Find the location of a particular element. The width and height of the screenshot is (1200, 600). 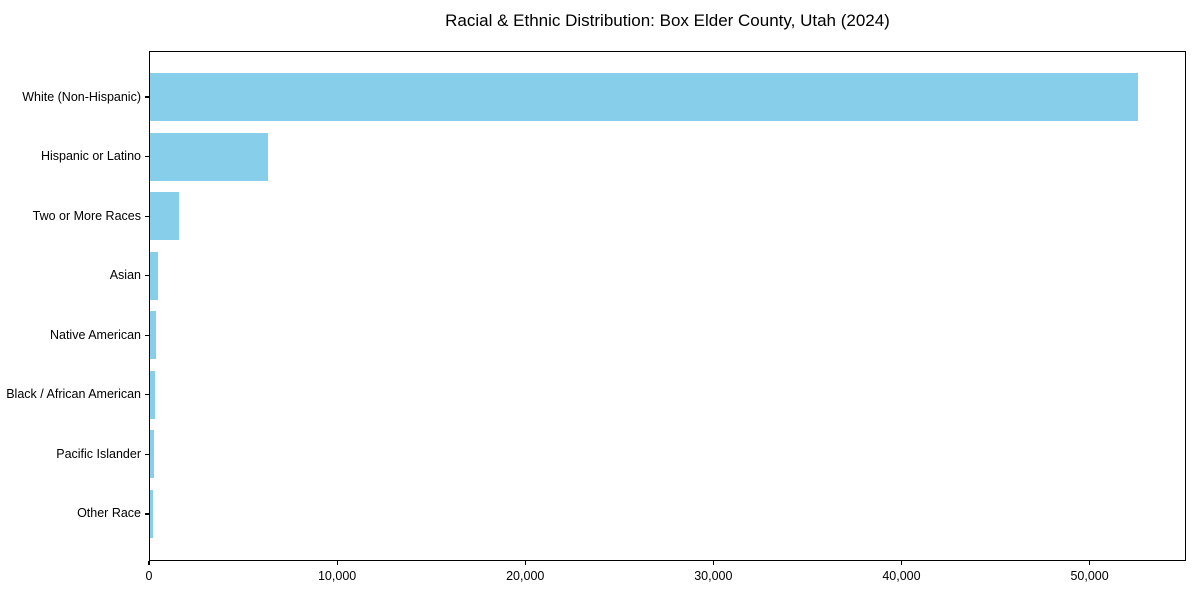

y-axis-label: Pacific Islander is located at coordinates (98, 453).